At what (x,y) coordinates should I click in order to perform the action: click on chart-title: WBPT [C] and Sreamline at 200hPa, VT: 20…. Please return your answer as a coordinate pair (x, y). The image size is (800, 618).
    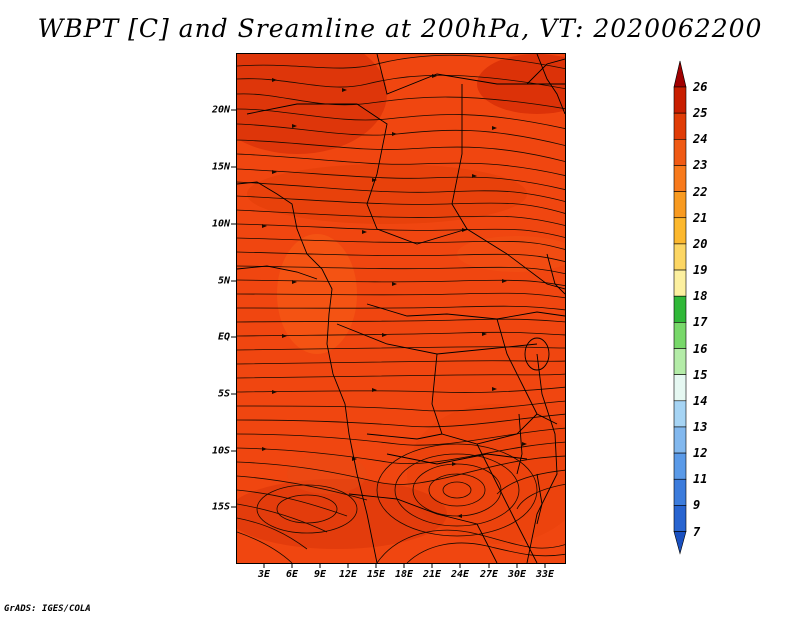
    Looking at the image, I should click on (400, 28).